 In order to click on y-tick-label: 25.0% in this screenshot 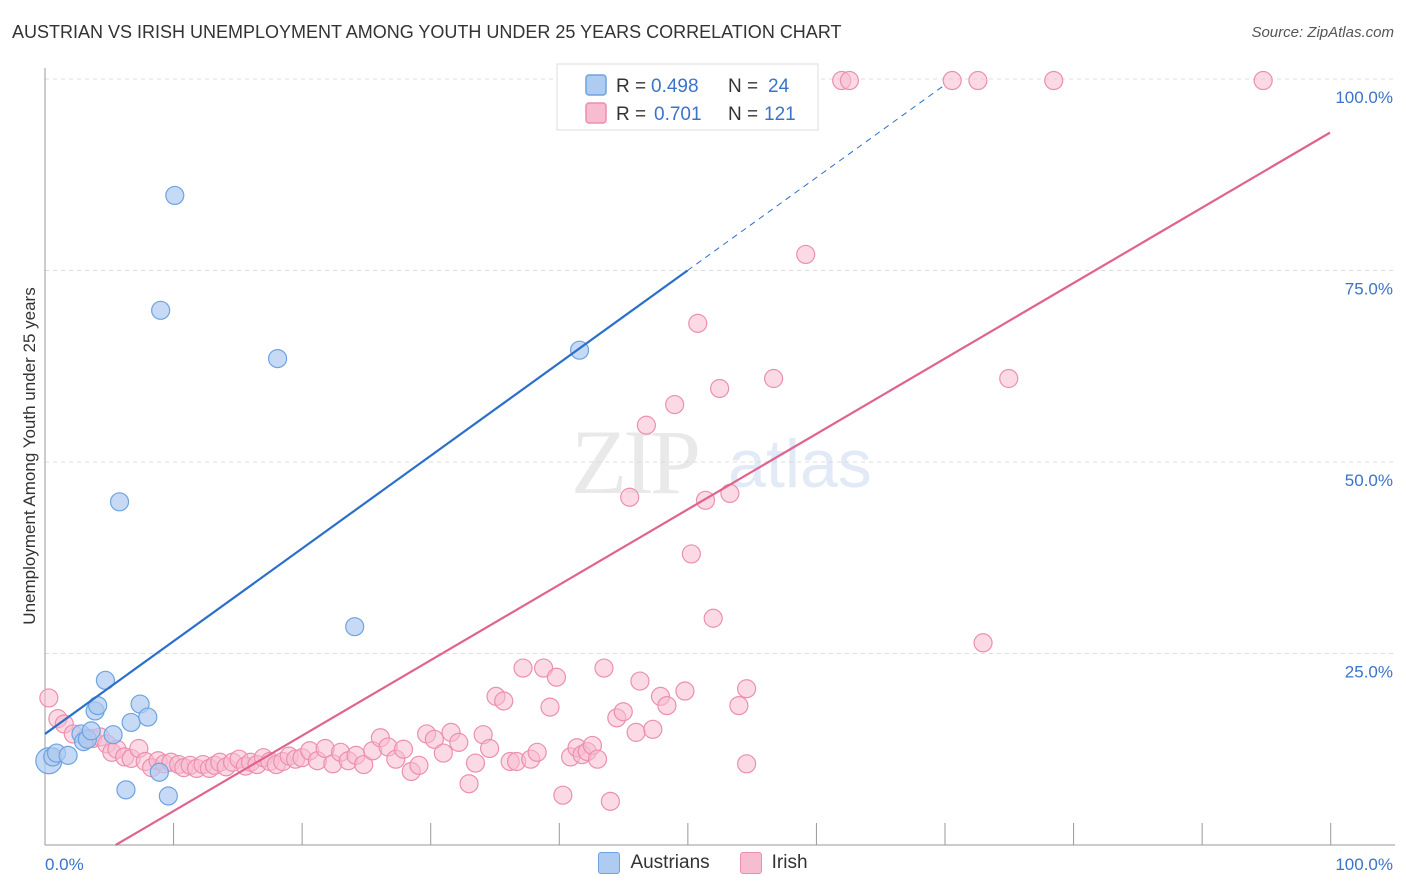, I will do `click(1369, 672)`.